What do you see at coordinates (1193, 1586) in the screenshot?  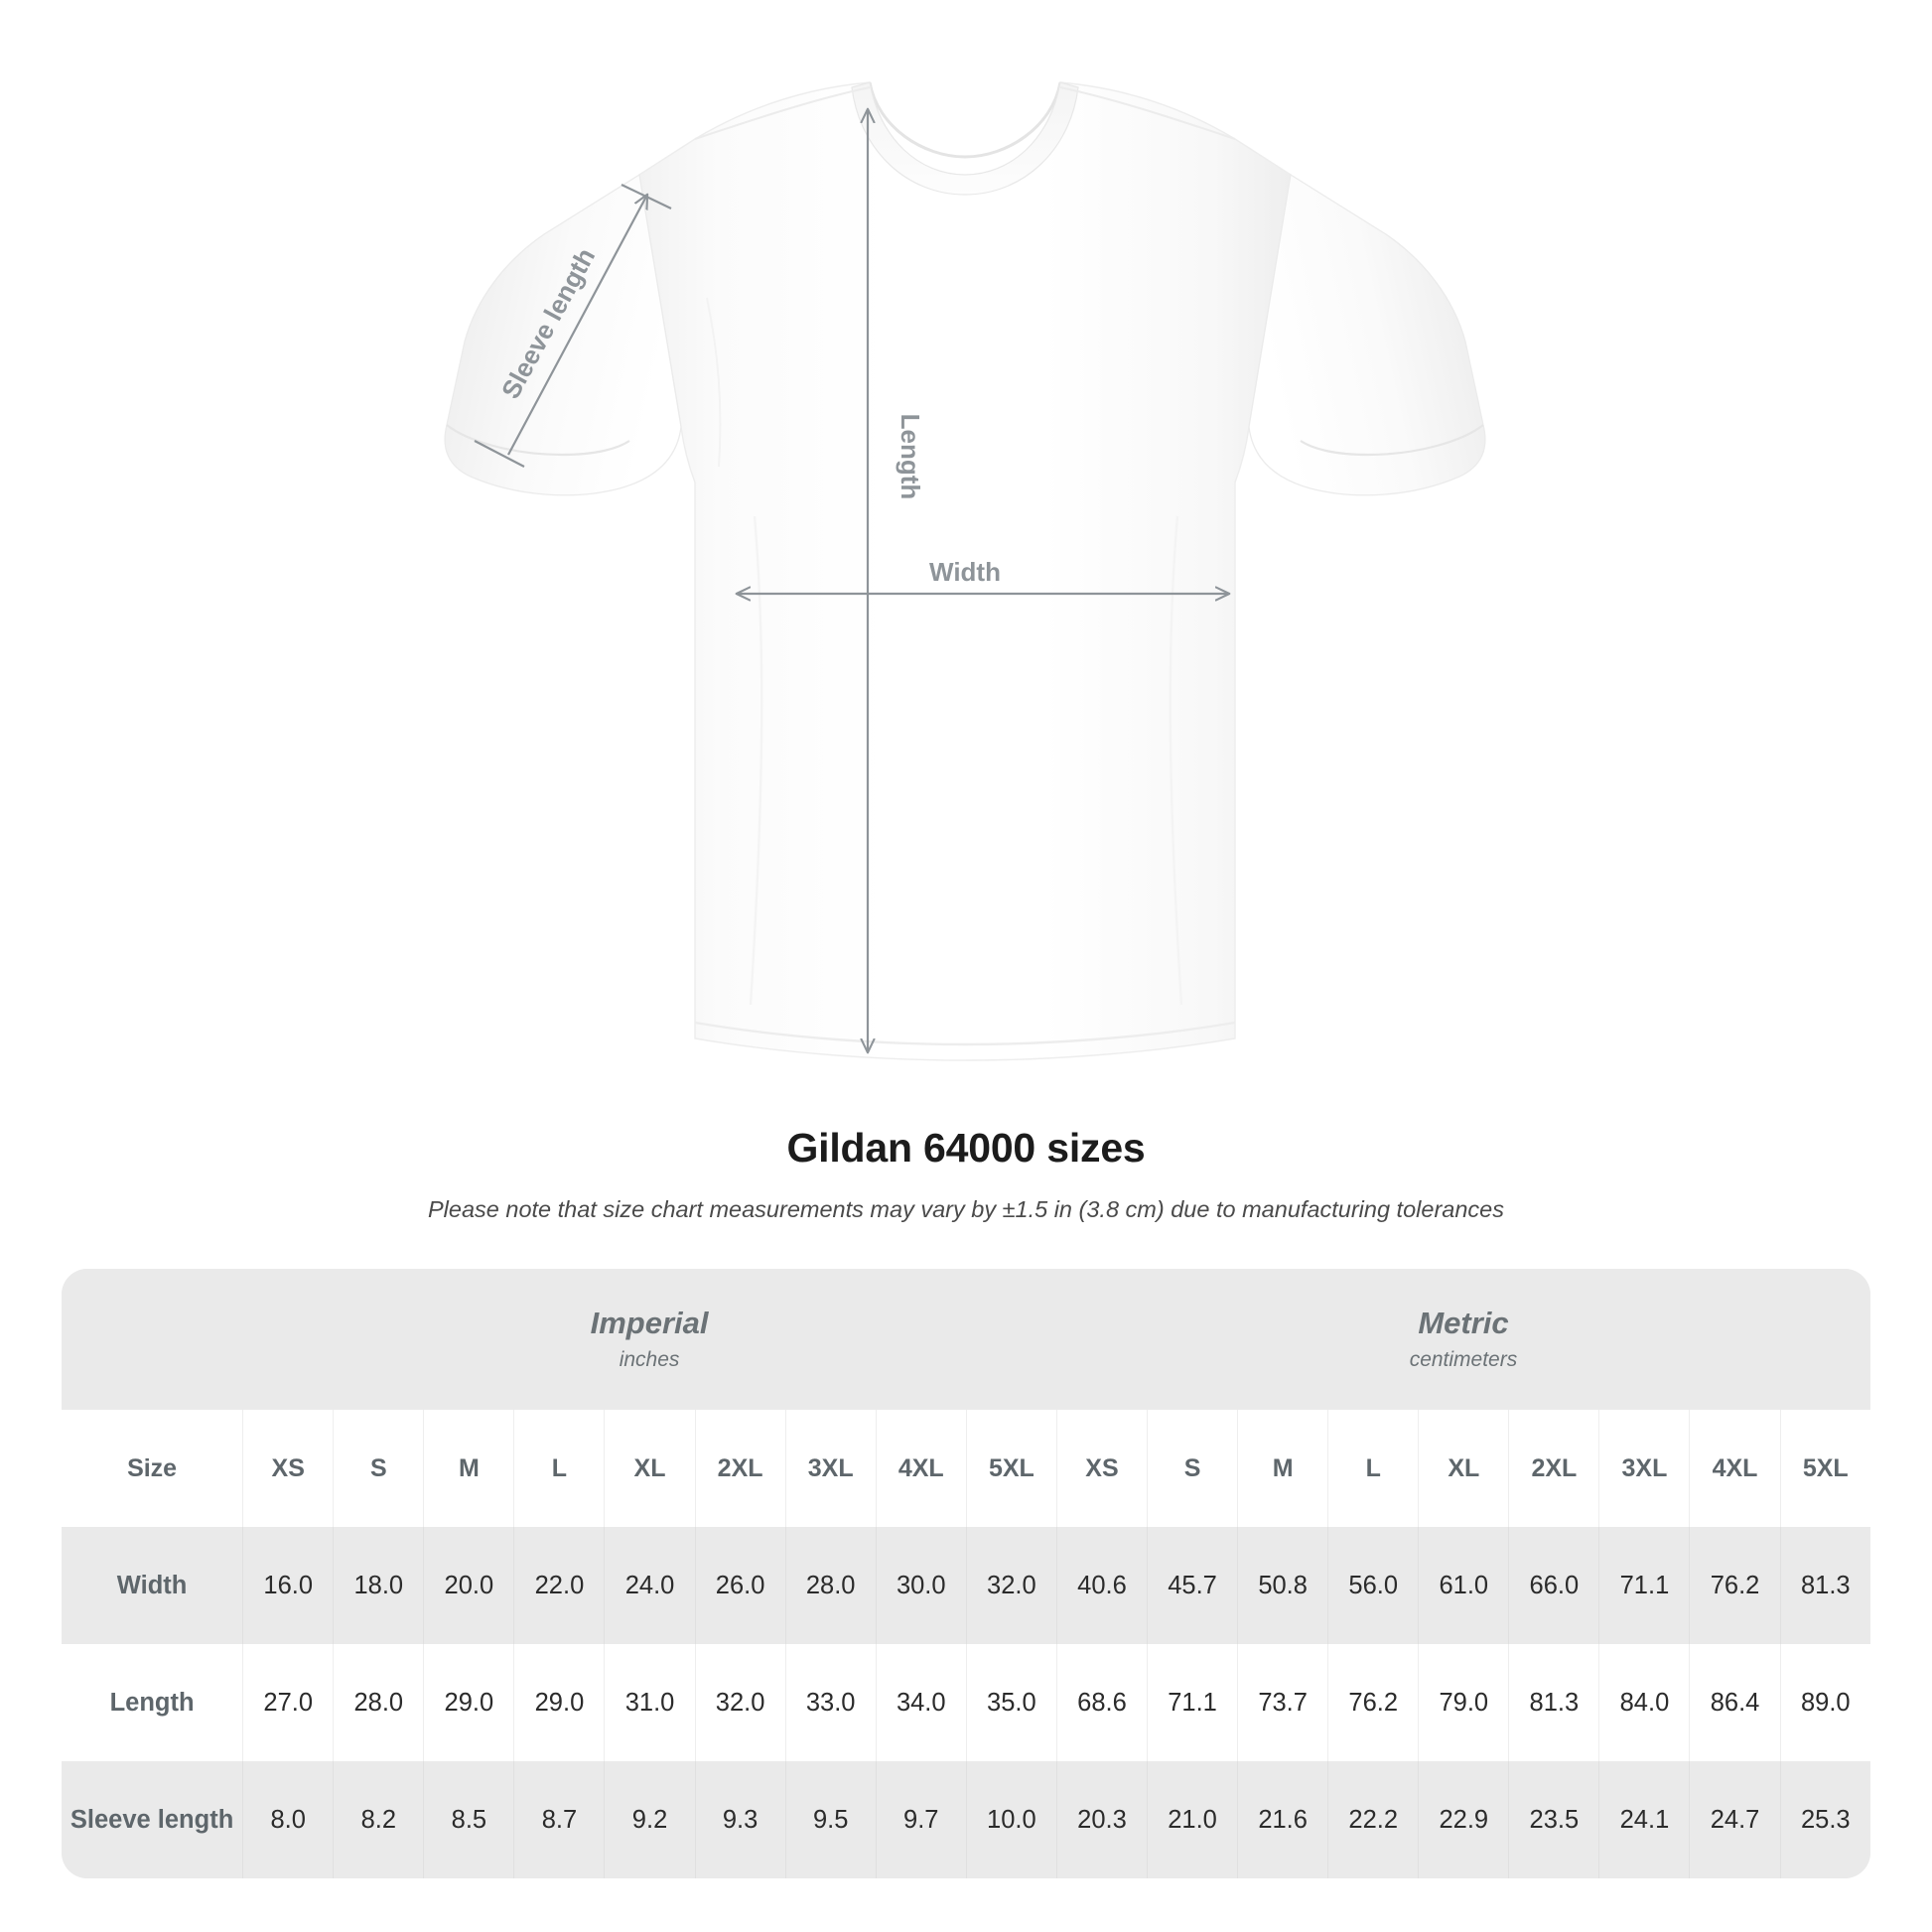 I see `table-cell: 45.7` at bounding box center [1193, 1586].